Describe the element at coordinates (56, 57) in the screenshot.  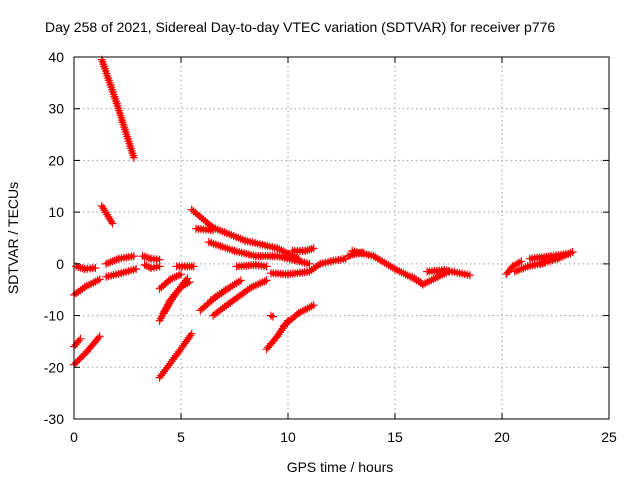
I see `y-tick-label: 40` at that location.